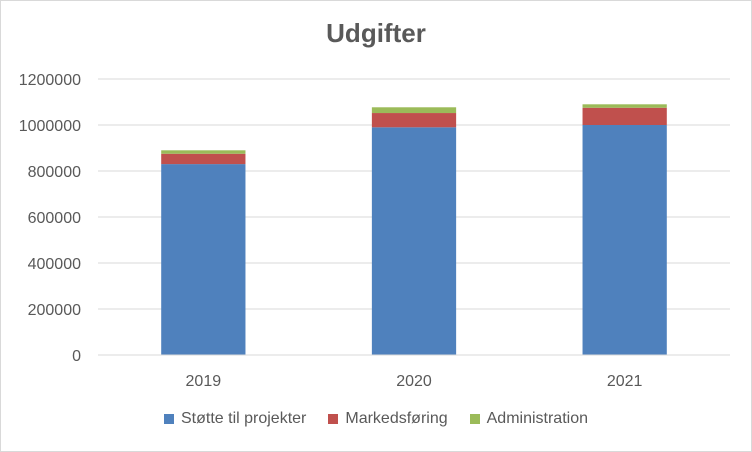 Image resolution: width=752 pixels, height=452 pixels. Describe the element at coordinates (50, 80) in the screenshot. I see `y-tick-label: 1200000` at that location.